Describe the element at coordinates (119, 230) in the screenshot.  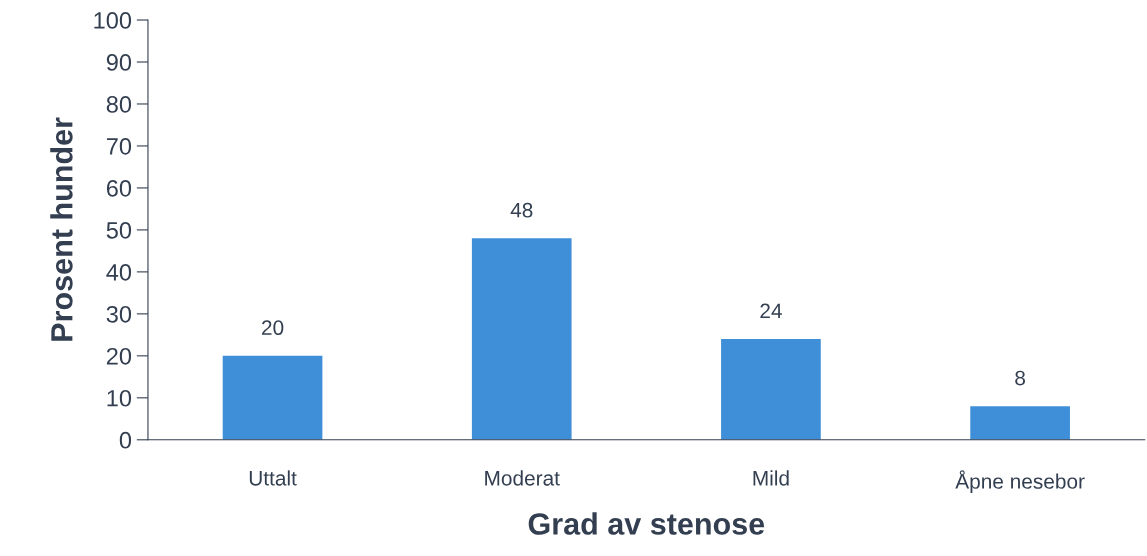
I see `y-tick-label: 50` at that location.